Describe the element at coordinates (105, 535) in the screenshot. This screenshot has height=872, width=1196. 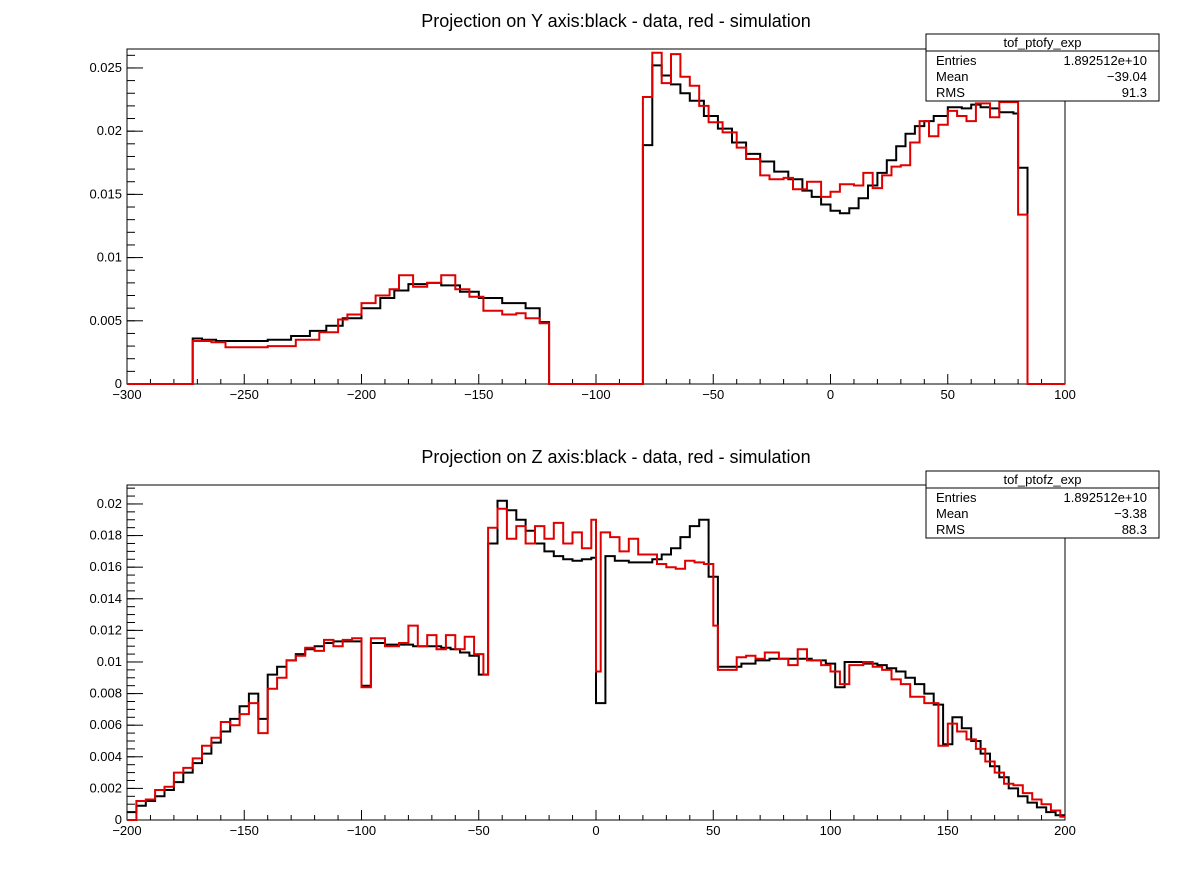
I see `y-tick-label: 0.018` at that location.